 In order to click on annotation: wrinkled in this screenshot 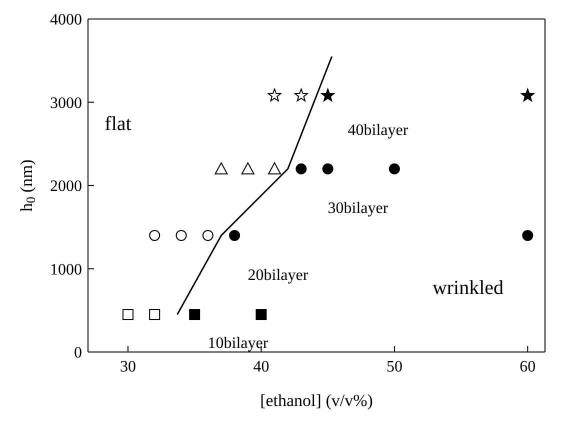, I will do `click(468, 288)`.